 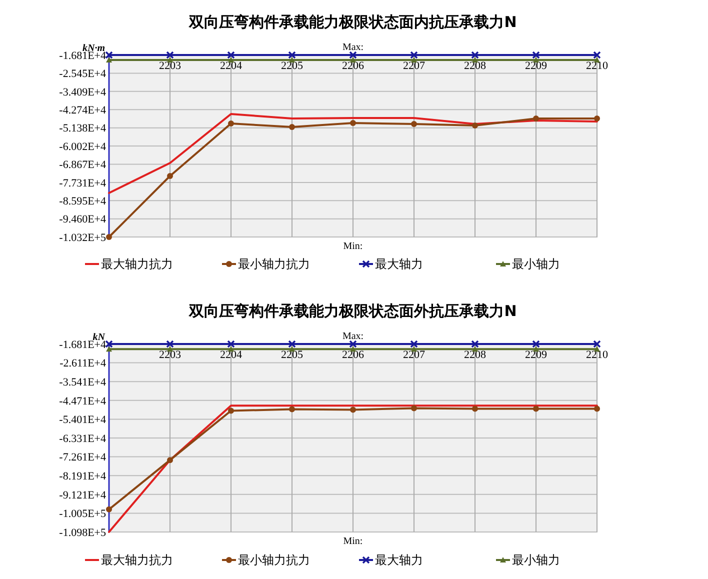 What do you see at coordinates (83, 364) in the screenshot?
I see `y-tick-label: -2.611E+4` at bounding box center [83, 364].